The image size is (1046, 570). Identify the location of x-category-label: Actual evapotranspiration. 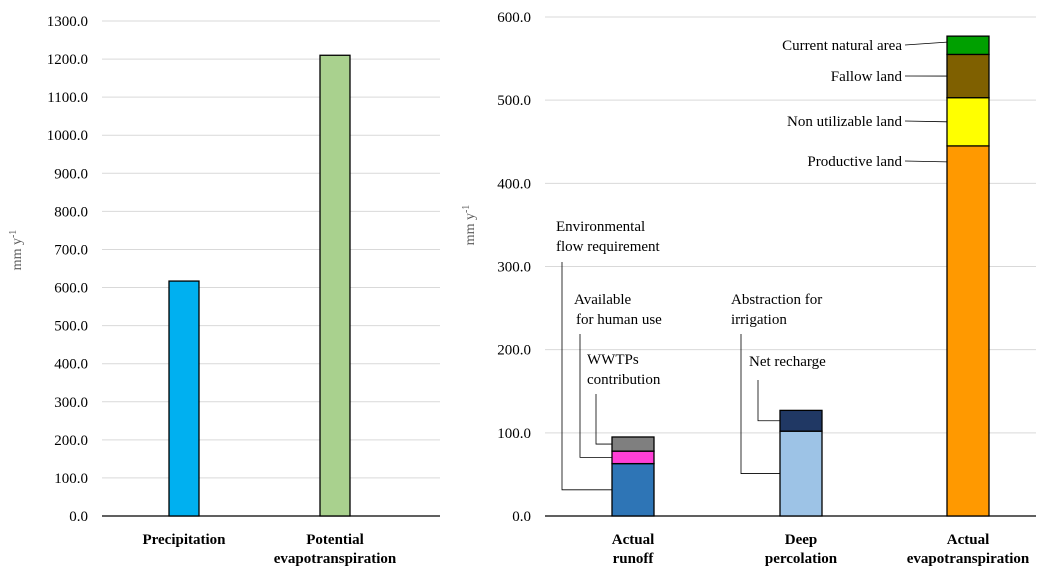
(968, 549).